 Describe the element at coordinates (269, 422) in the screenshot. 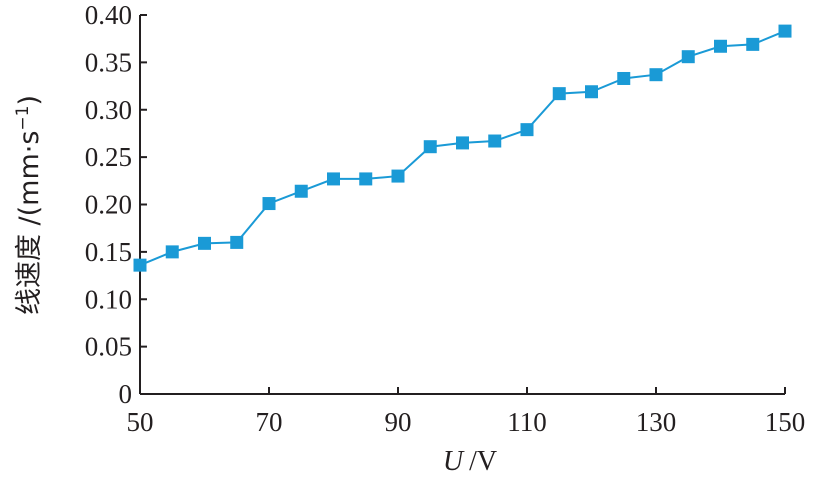

I see `x-tick-label: 70` at that location.